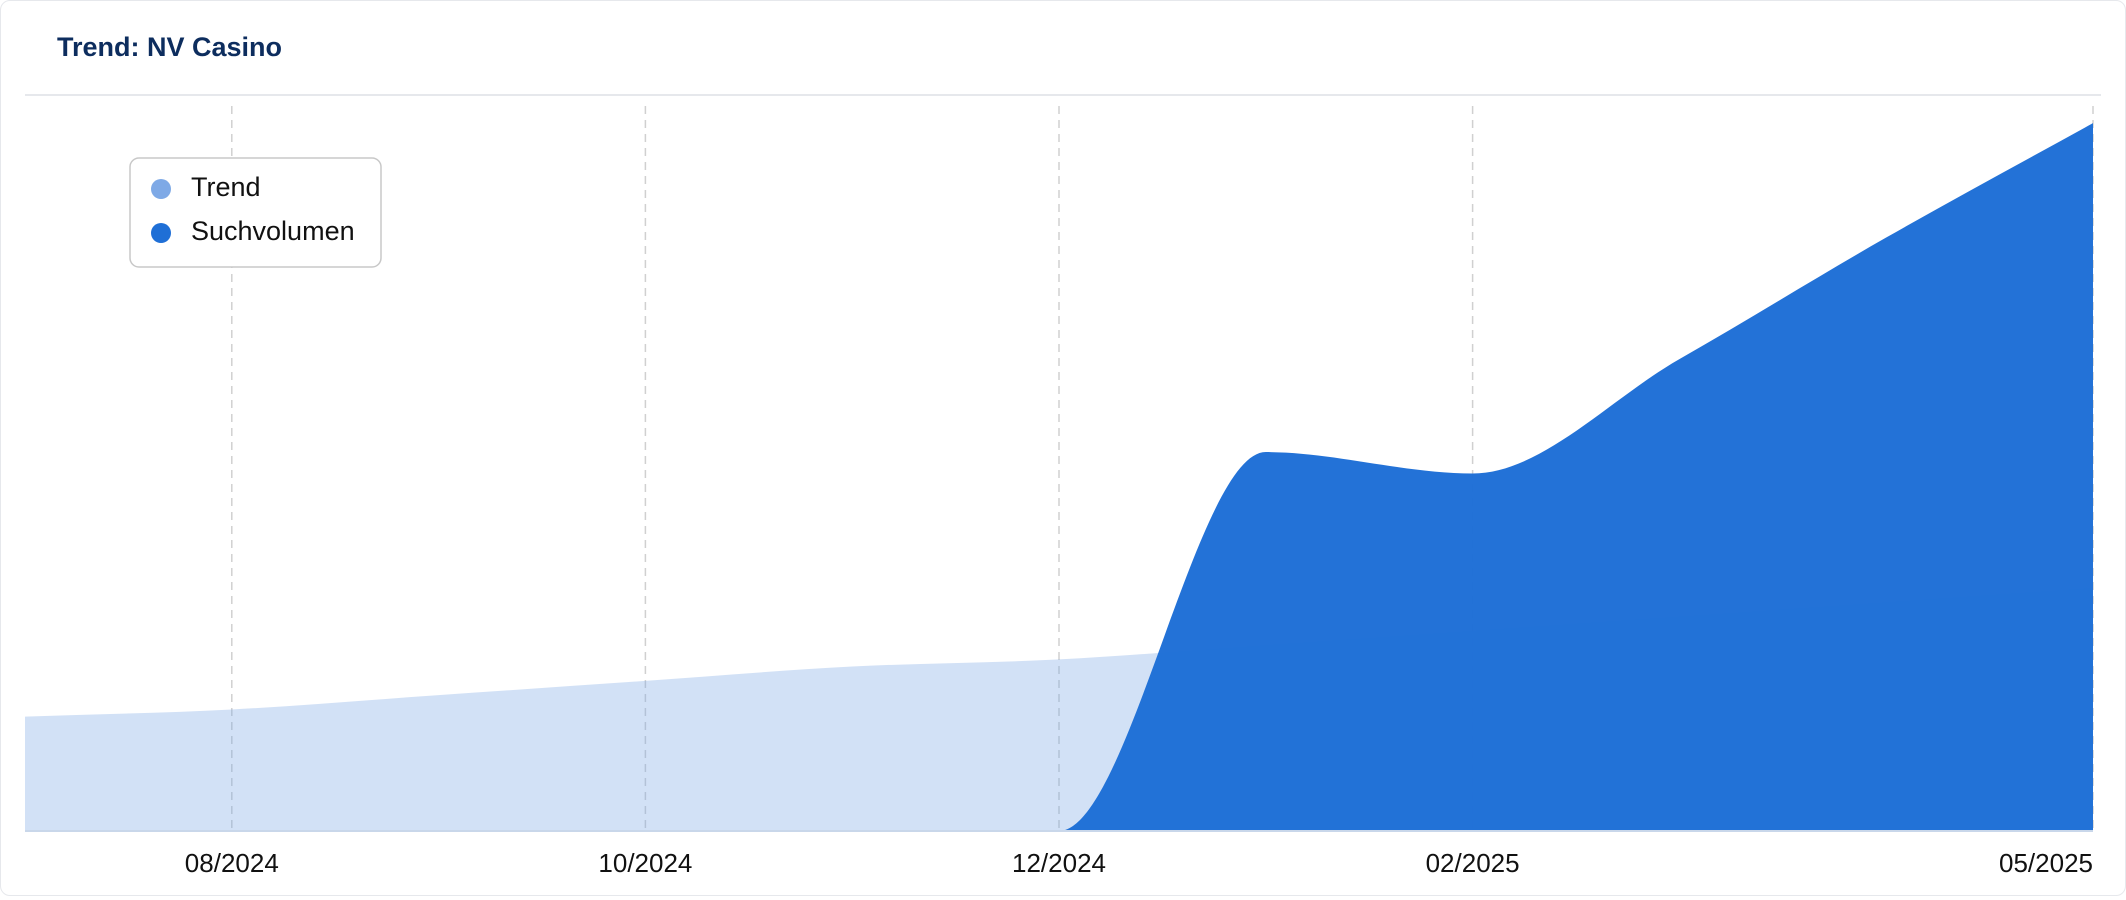  I want to click on legend-box, so click(255, 212).